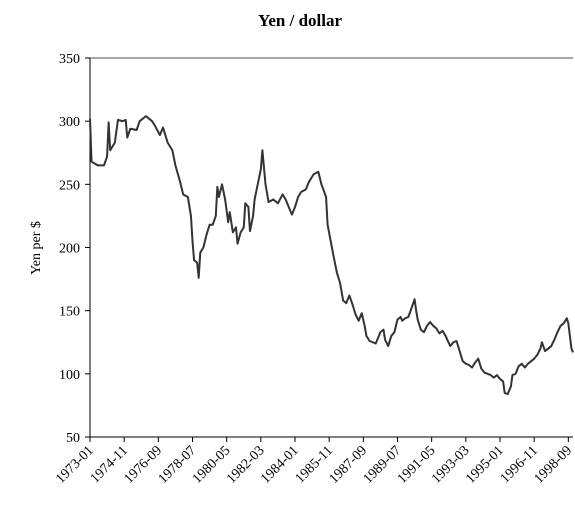 This screenshot has width=575, height=513. Describe the element at coordinates (69, 375) in the screenshot. I see `y-tick-label: 100` at that location.